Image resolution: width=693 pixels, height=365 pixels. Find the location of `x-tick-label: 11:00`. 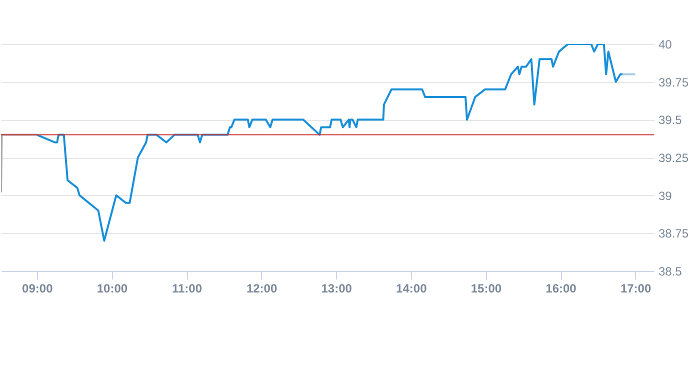

x-tick-label: 11:00 is located at coordinates (187, 289).